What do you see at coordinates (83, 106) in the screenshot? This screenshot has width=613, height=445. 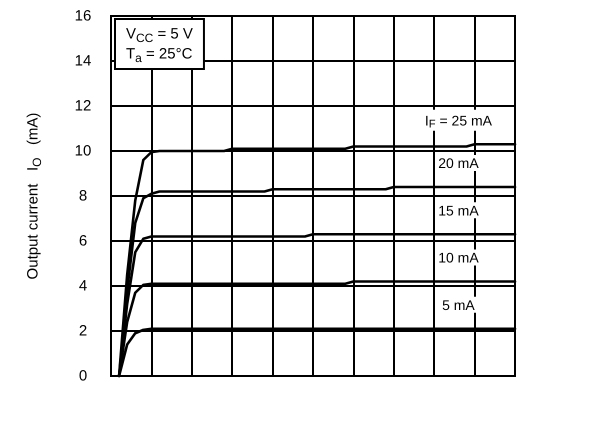 I see `y-tick-label: 12` at bounding box center [83, 106].